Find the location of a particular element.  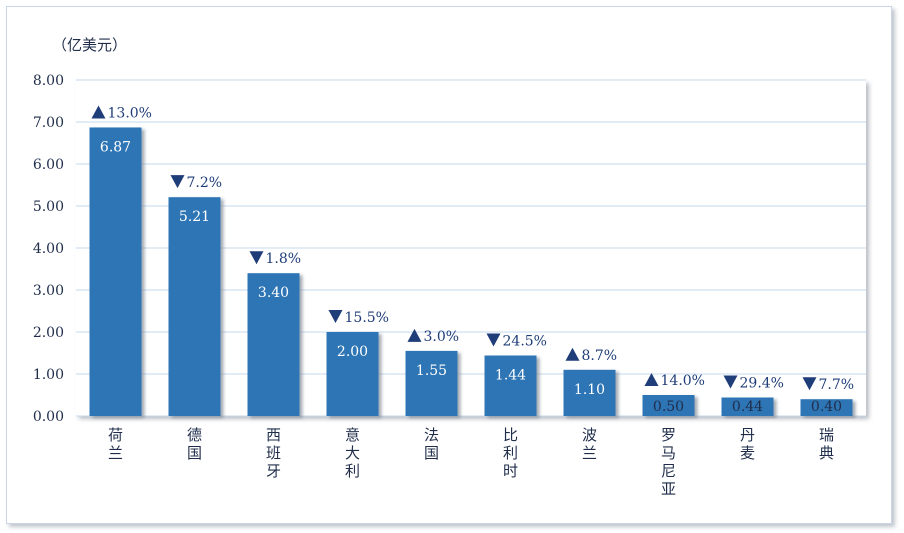

value-label: 0.44 is located at coordinates (747, 407).